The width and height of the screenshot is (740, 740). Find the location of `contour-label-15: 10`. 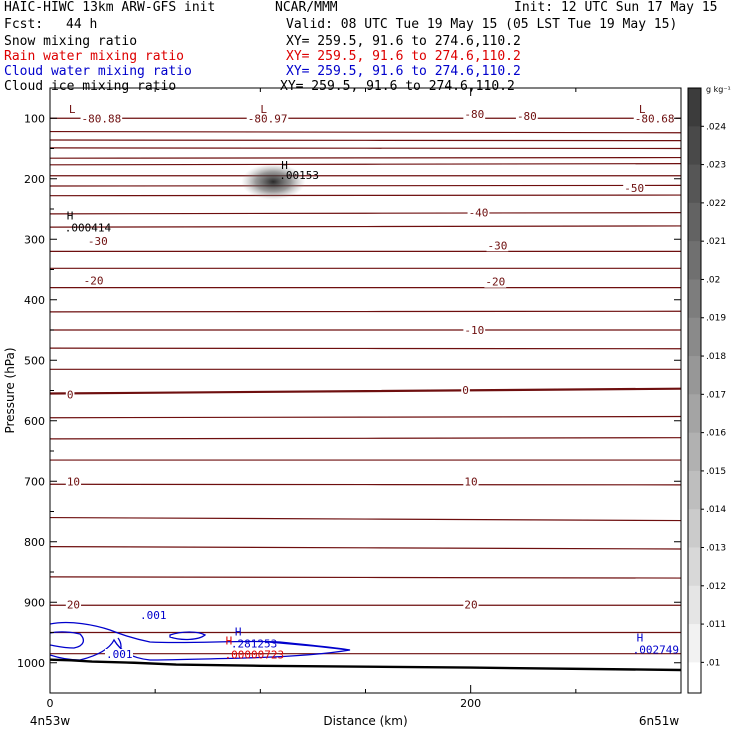

contour-label-15: 10 is located at coordinates (470, 481).